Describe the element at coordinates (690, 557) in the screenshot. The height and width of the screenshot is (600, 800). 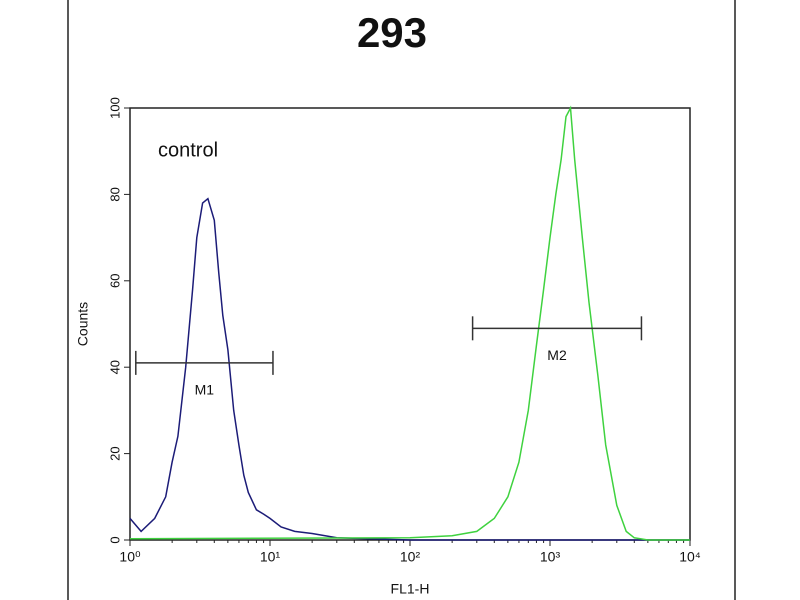
I see `x-tick-label: 10⁴` at that location.